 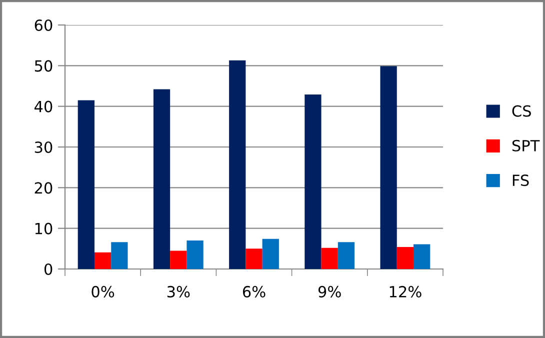 What do you see at coordinates (48, 269) in the screenshot?
I see `y-tick-label: 0` at bounding box center [48, 269].